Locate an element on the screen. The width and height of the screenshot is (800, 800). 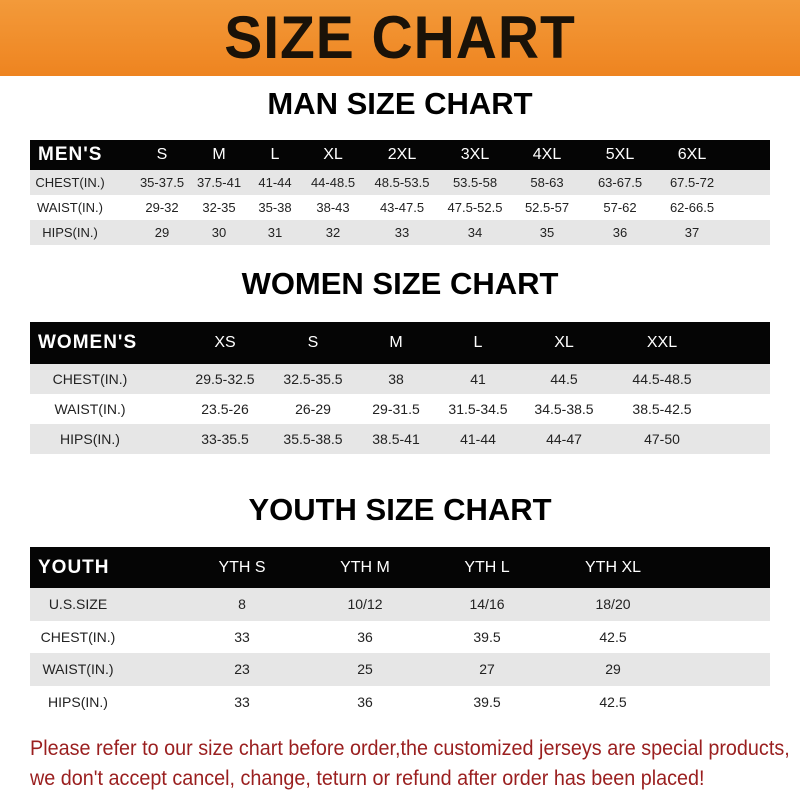
table-cell: 29-32 is located at coordinates (162, 207).